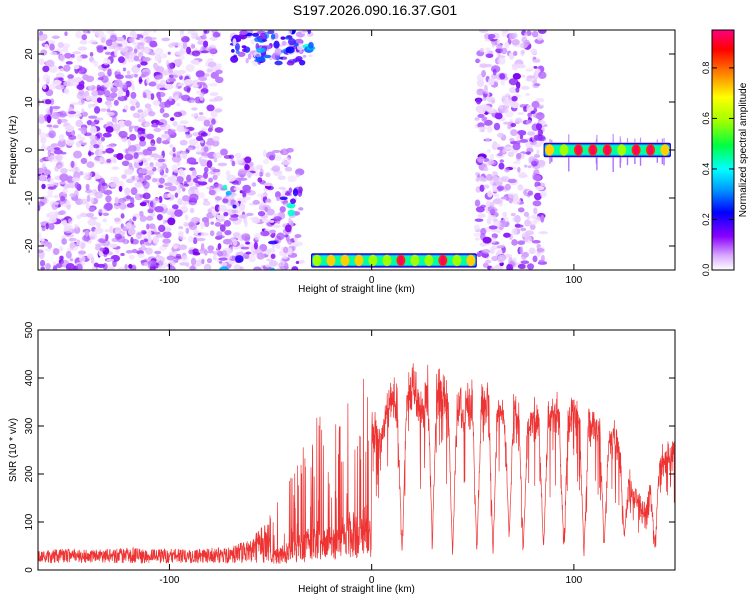 The height and width of the screenshot is (600, 750). I want to click on spectral-region, so click(510, 150).